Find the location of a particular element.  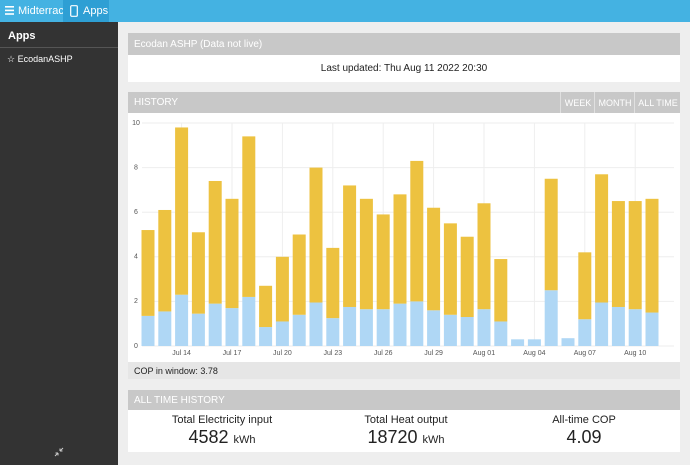

menu-icon is located at coordinates (10, 11).